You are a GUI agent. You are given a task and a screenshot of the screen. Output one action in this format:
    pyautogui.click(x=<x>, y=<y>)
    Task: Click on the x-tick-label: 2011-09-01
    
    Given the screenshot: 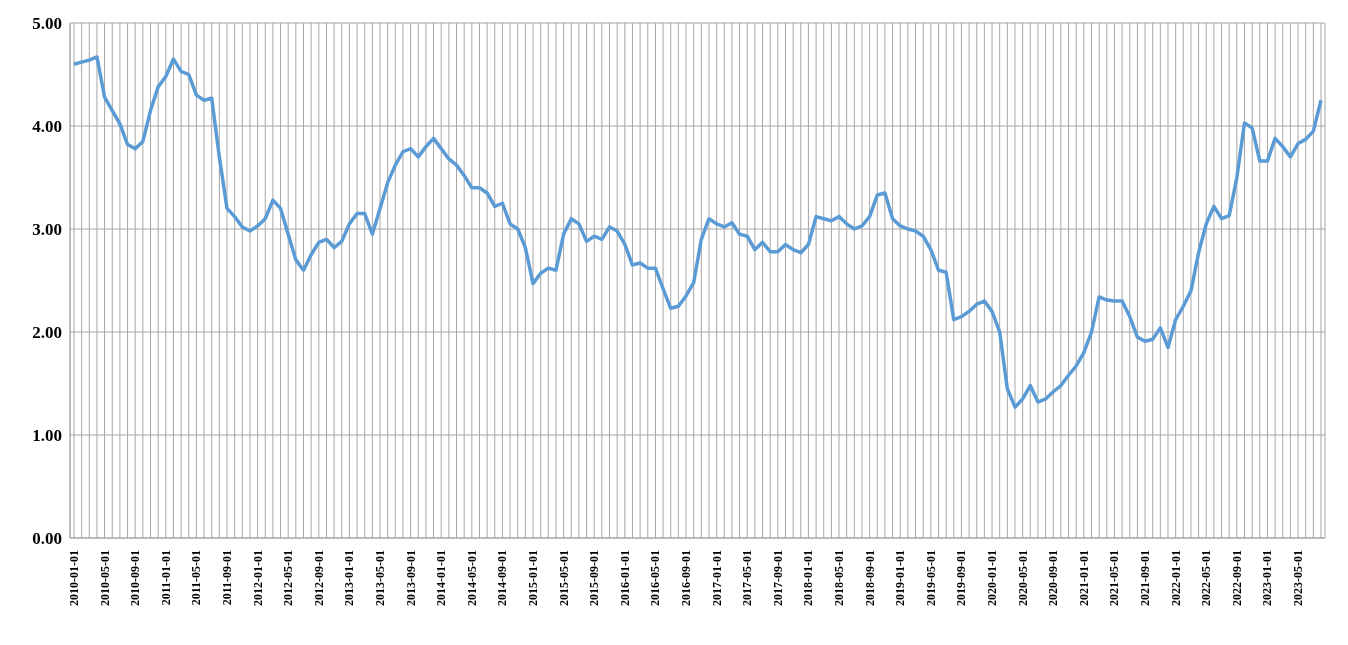 What is the action you would take?
    pyautogui.click(x=227, y=578)
    